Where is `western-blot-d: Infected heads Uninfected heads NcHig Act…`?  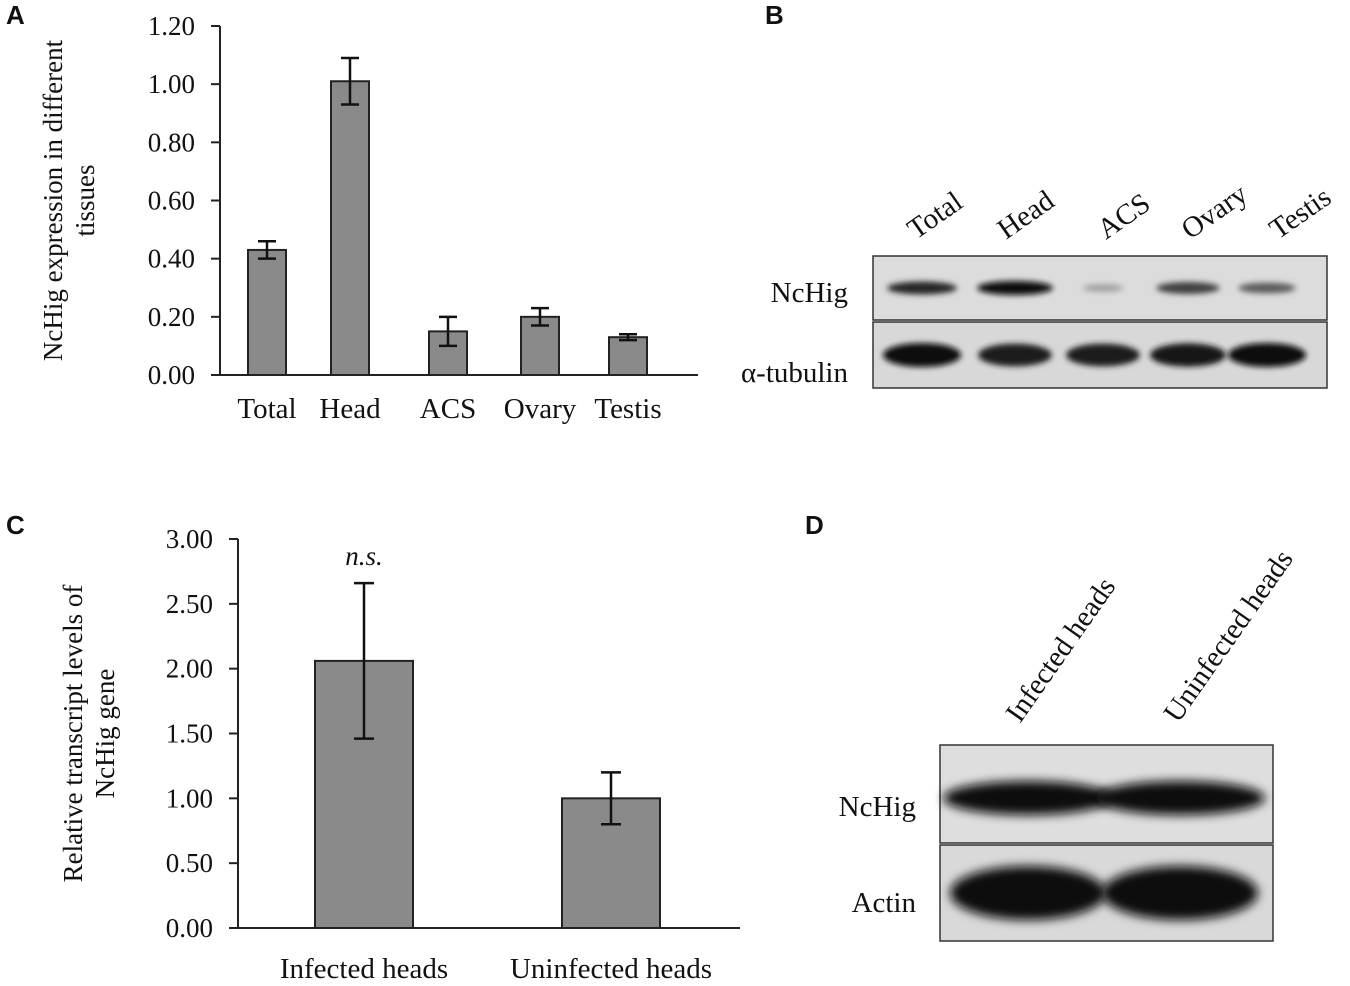 western-blot-d: Infected heads Uninfected heads NcHig Act… is located at coordinates (1069, 743).